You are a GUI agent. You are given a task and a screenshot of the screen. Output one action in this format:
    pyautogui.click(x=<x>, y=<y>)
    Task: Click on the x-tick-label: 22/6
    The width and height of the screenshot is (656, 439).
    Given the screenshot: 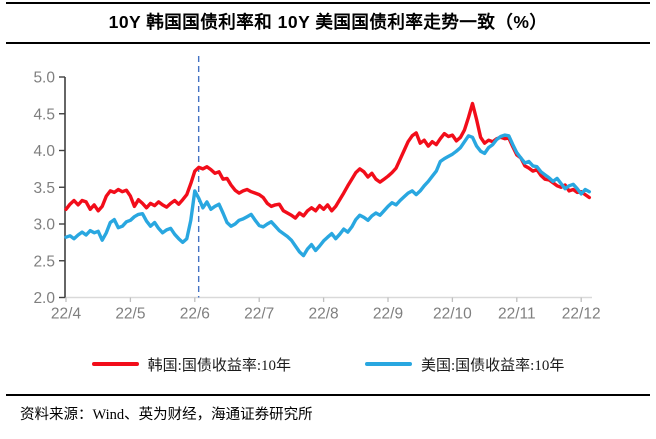 What is the action you would take?
    pyautogui.click(x=195, y=314)
    